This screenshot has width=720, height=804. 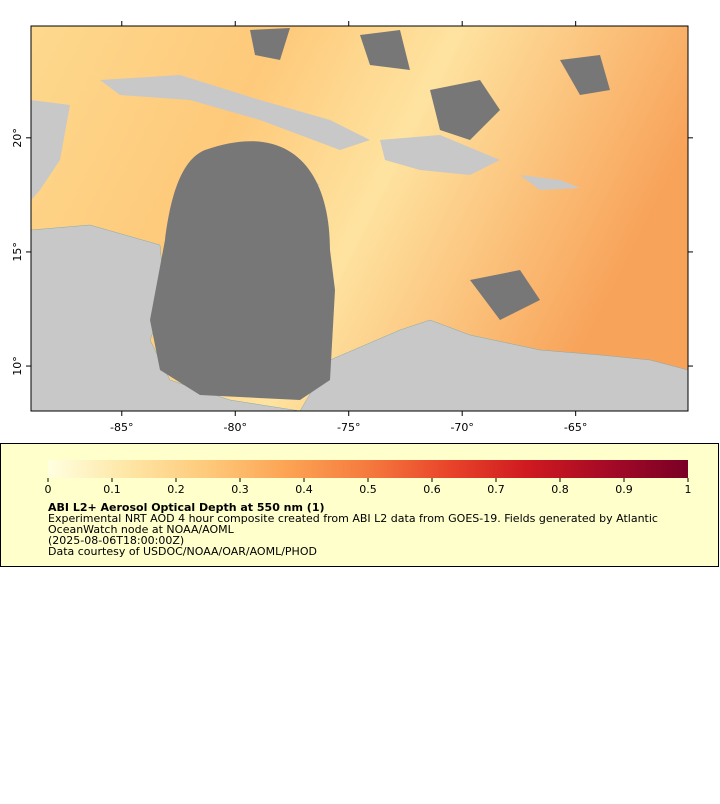 What do you see at coordinates (493, 365) in the screenshot?
I see `land-south-america` at bounding box center [493, 365].